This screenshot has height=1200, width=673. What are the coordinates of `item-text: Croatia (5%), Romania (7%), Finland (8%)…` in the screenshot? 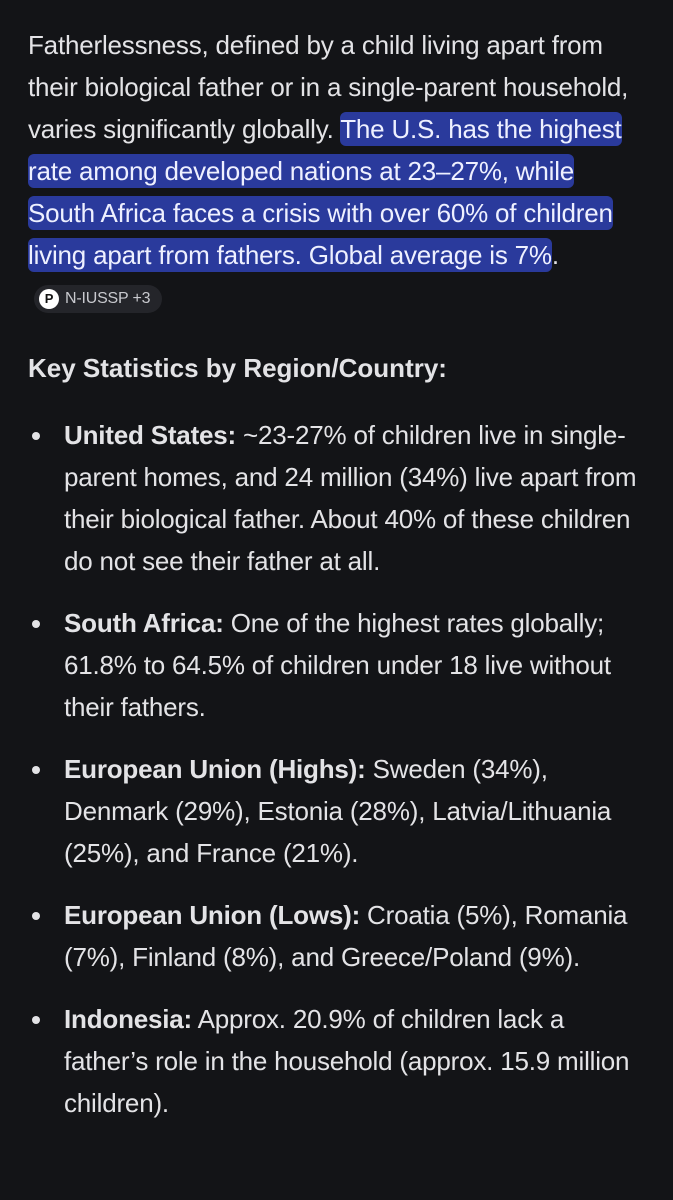 It's located at (346, 936).